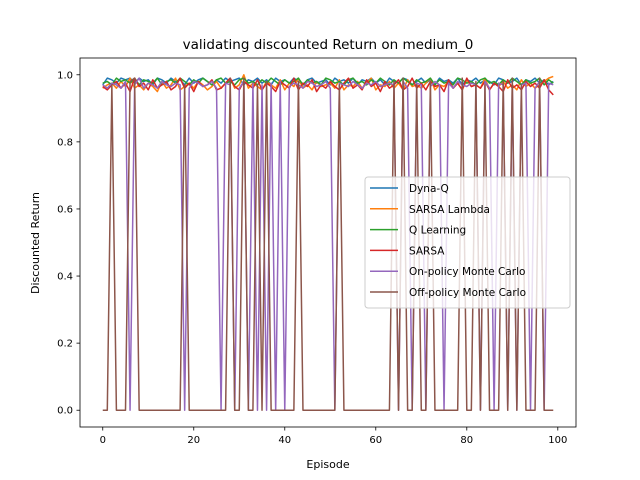  Describe the element at coordinates (65, 277) in the screenshot. I see `y-tick-label: 0.4` at that location.